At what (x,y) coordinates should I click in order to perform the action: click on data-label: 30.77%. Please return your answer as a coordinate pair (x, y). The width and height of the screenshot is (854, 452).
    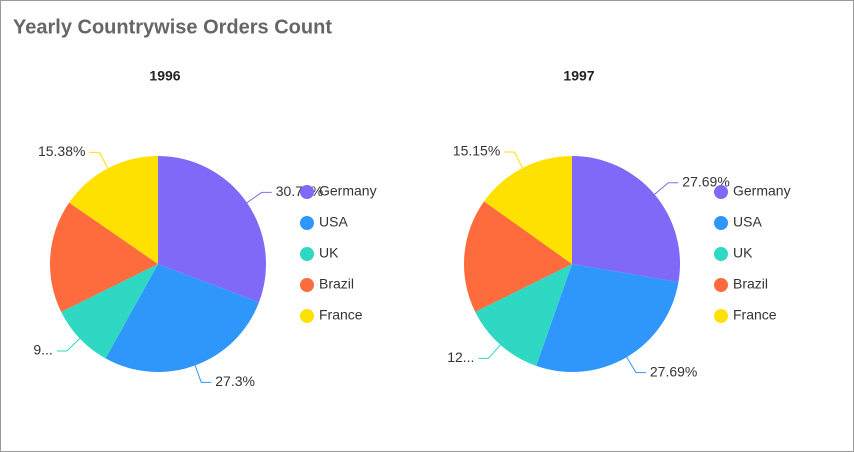
    Looking at the image, I should click on (299, 191).